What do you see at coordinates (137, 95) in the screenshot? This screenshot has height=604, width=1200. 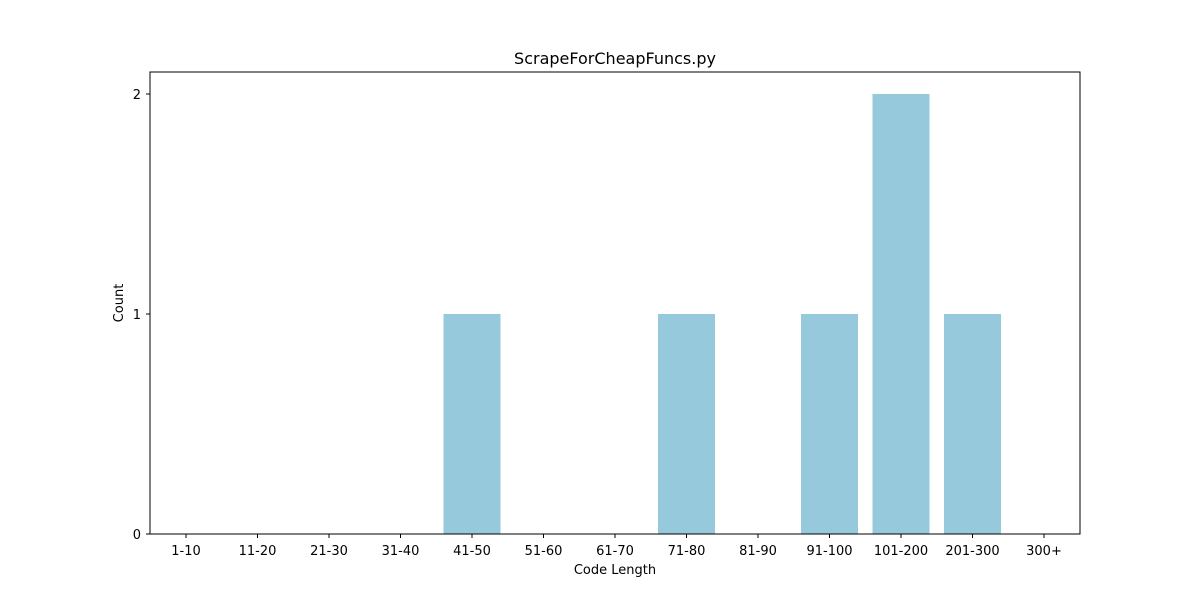 I see `y-tick-label: 2` at bounding box center [137, 95].